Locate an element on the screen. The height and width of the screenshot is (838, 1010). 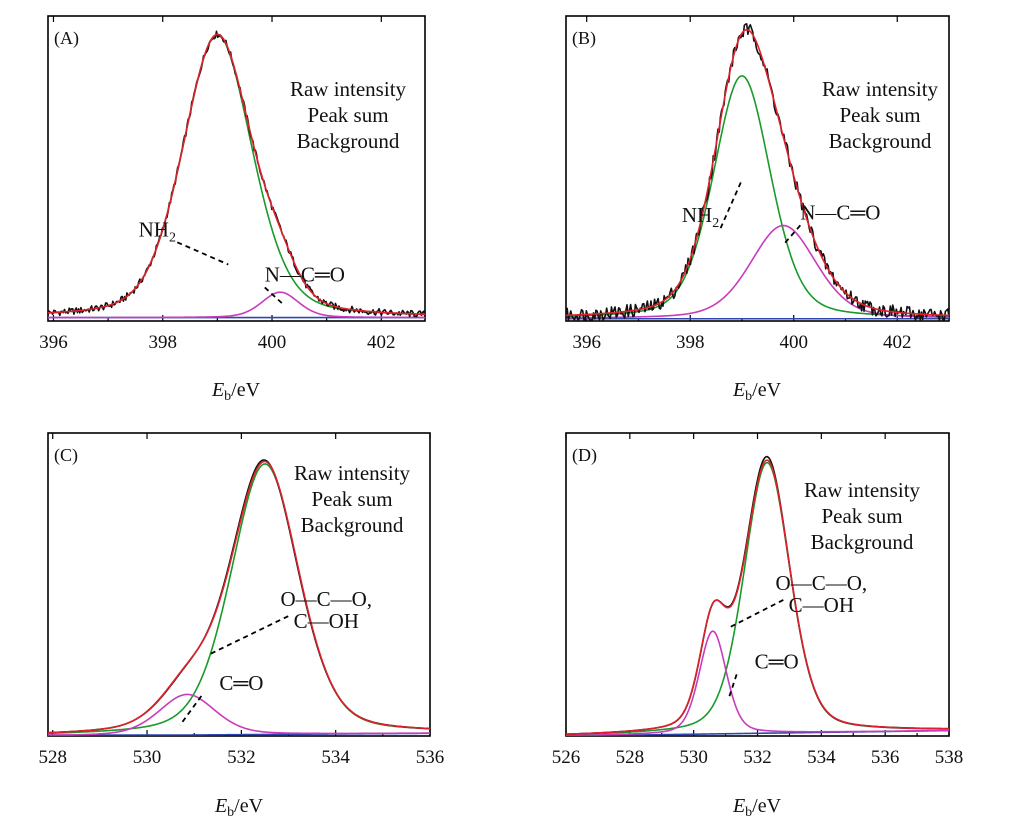
raw-intensity-line is located at coordinates (757, 172).